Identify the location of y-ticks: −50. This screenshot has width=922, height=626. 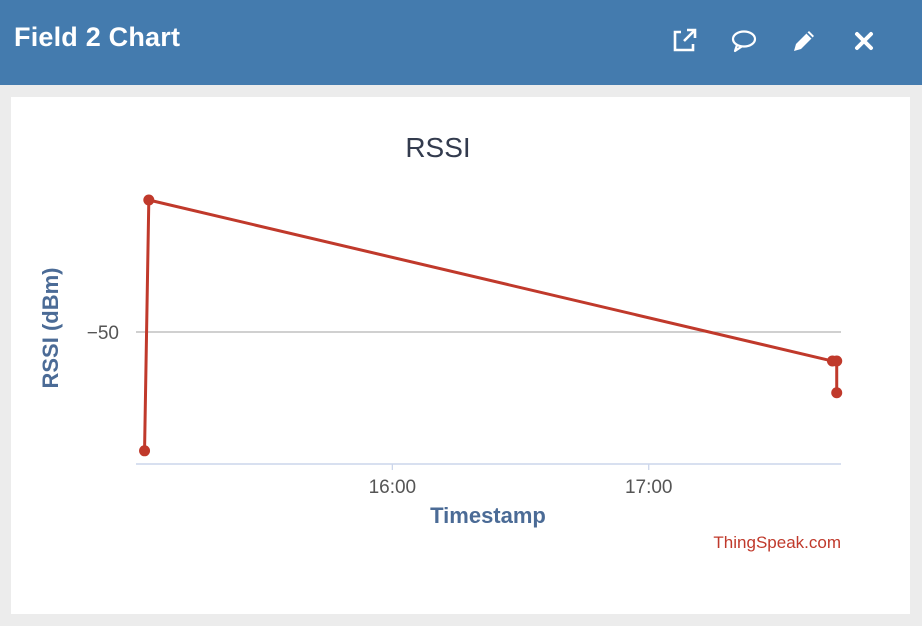
(103, 333).